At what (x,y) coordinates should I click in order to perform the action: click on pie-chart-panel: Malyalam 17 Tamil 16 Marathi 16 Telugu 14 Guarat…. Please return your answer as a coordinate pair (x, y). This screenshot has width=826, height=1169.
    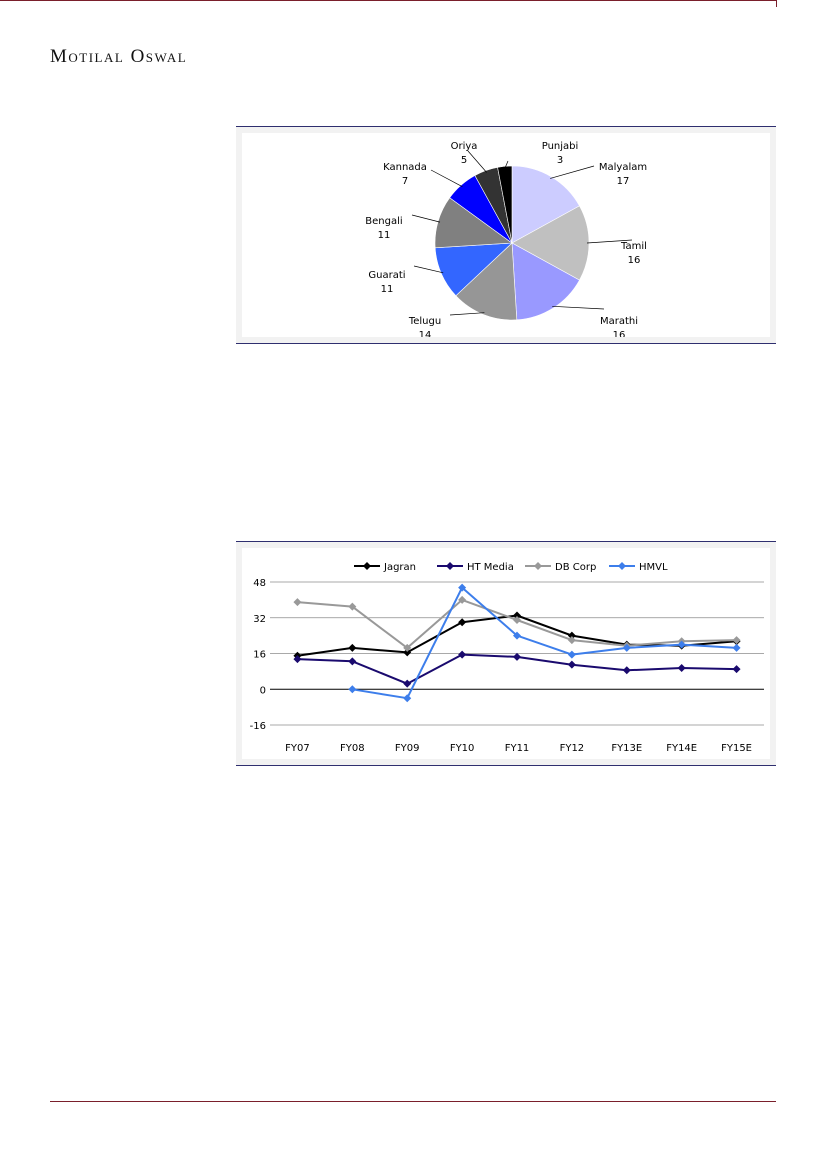
    Looking at the image, I should click on (506, 235).